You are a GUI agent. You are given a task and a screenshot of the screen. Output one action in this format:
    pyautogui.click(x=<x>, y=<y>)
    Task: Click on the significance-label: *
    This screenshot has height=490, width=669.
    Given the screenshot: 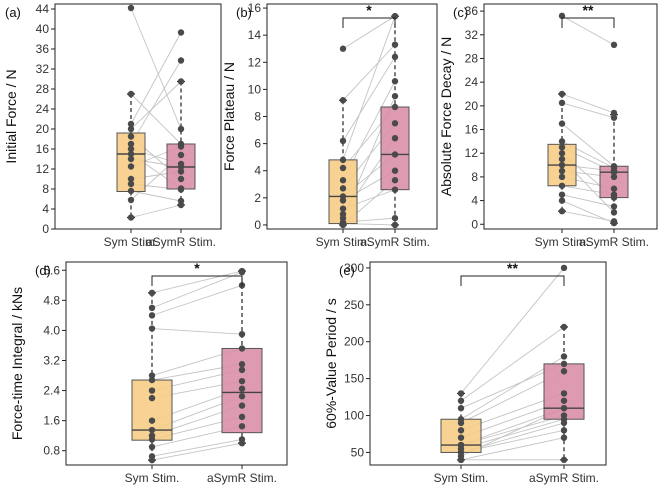 What is the action you would take?
    pyautogui.click(x=369, y=10)
    